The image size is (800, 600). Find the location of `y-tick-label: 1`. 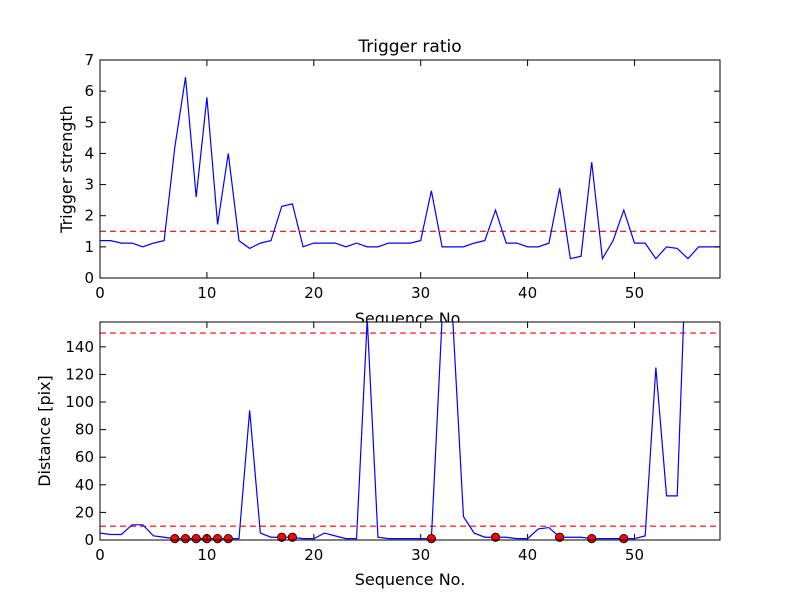

y-tick-label: 1 is located at coordinates (89, 247).